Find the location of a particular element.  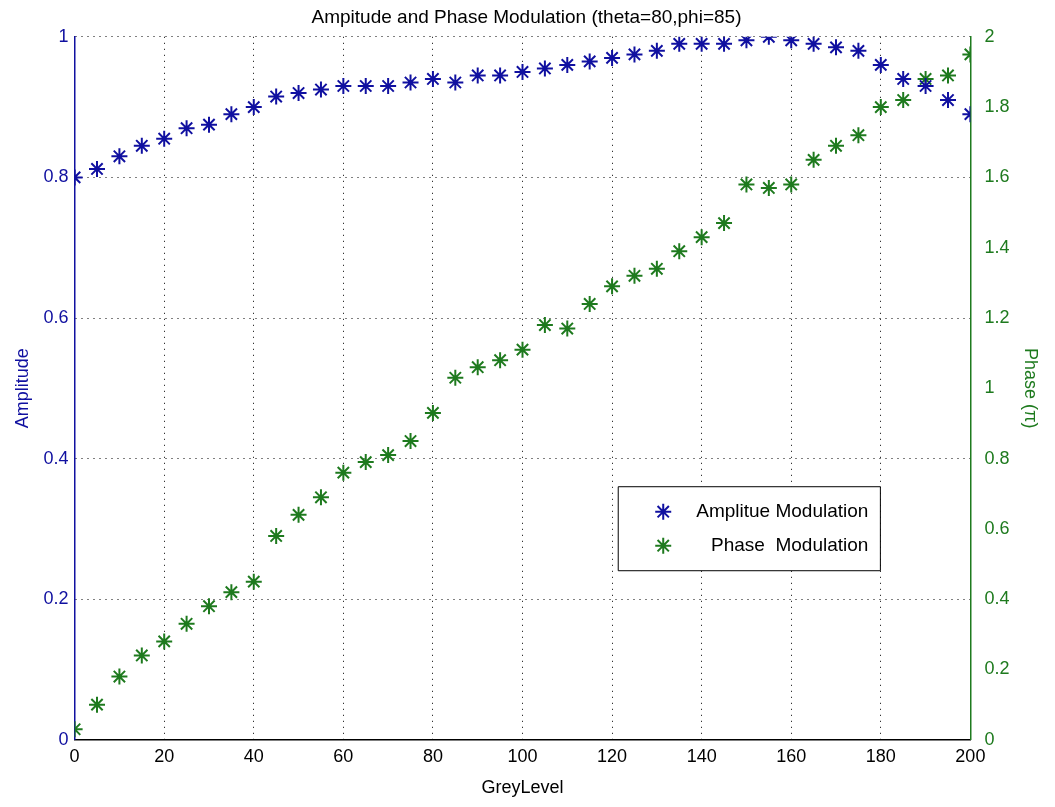

x-tick-label: 160 is located at coordinates (791, 755).